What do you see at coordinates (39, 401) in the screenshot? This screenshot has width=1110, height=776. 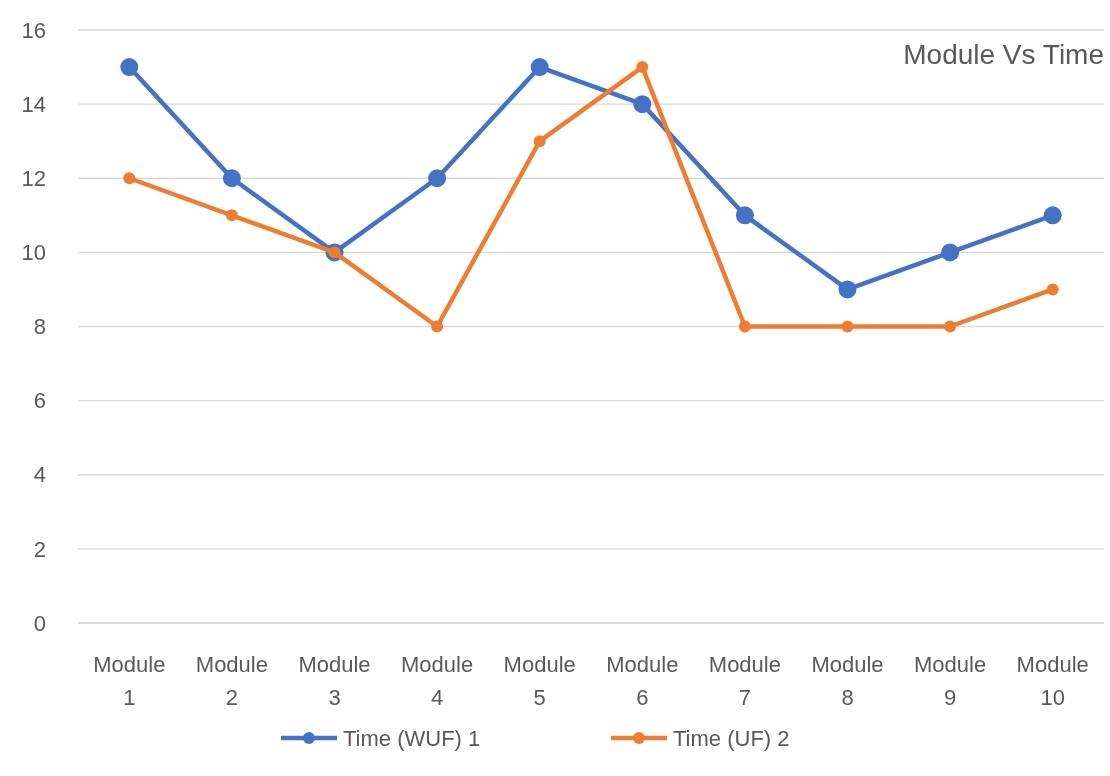 I see `y-tick-label: 6` at bounding box center [39, 401].